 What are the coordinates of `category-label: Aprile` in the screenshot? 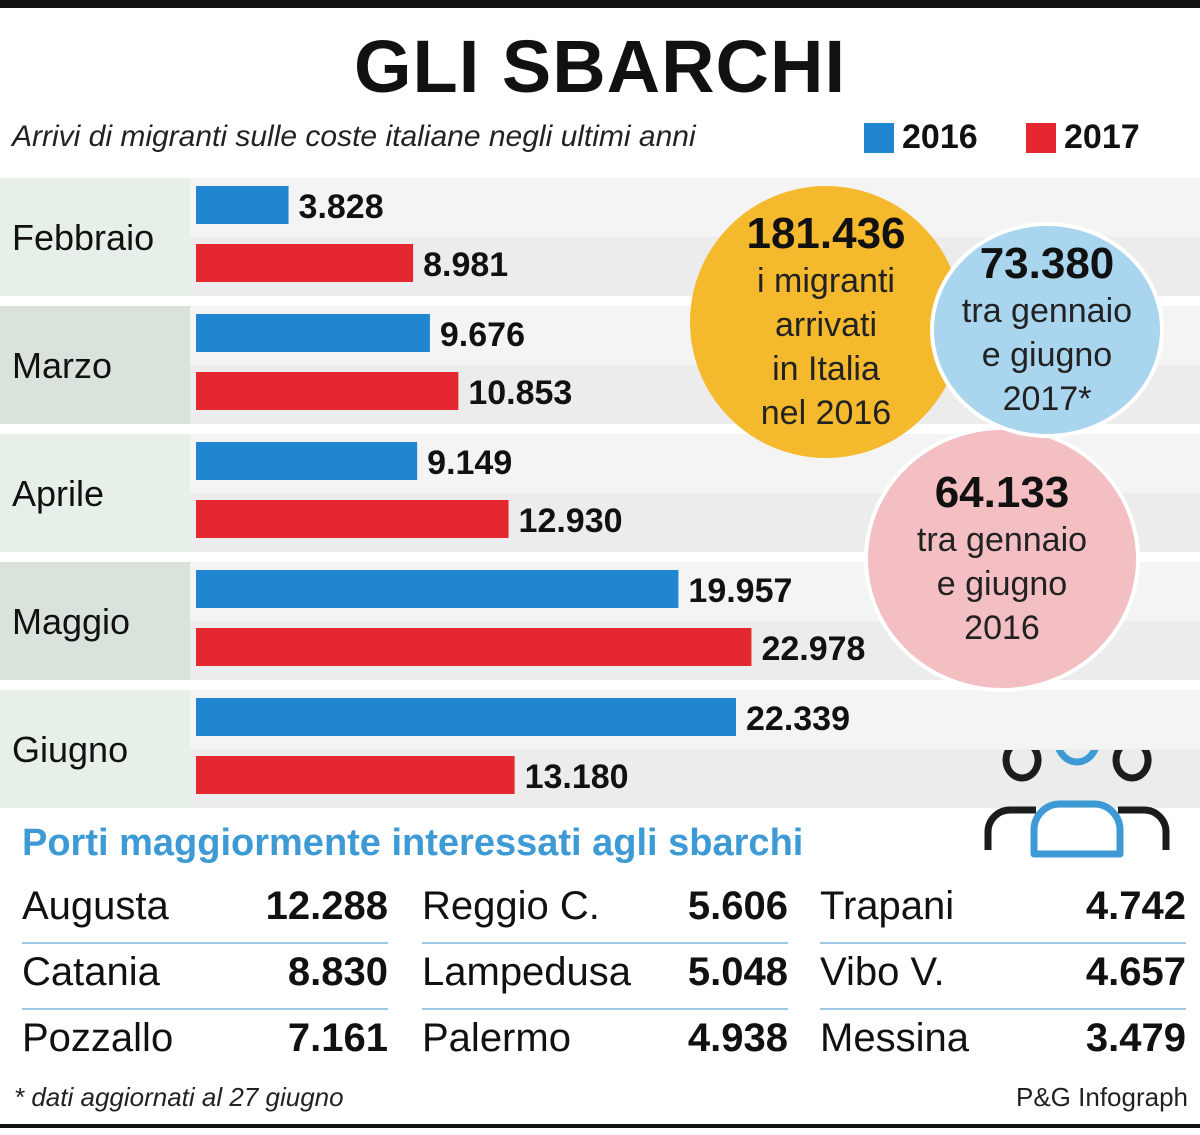 It's located at (58, 493).